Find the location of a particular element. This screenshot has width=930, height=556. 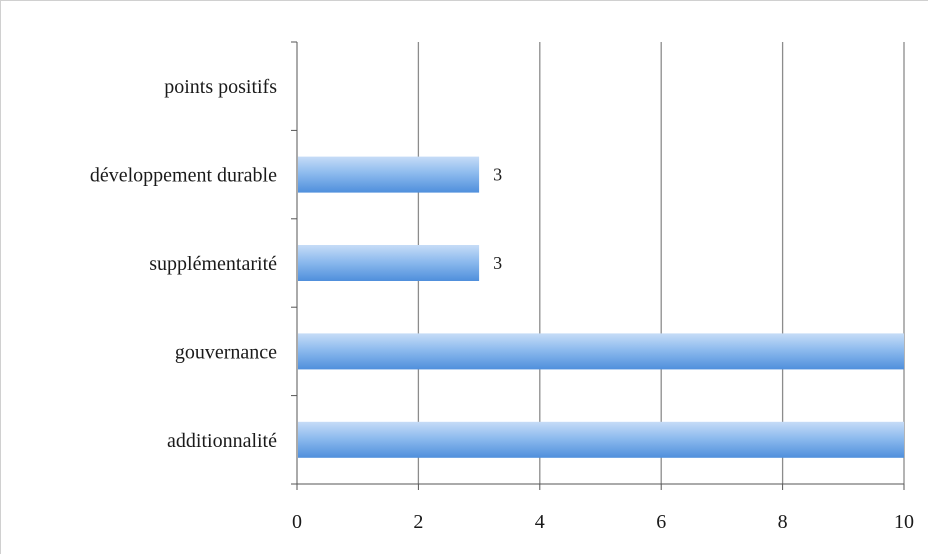

category-label: gouvernance is located at coordinates (226, 352).